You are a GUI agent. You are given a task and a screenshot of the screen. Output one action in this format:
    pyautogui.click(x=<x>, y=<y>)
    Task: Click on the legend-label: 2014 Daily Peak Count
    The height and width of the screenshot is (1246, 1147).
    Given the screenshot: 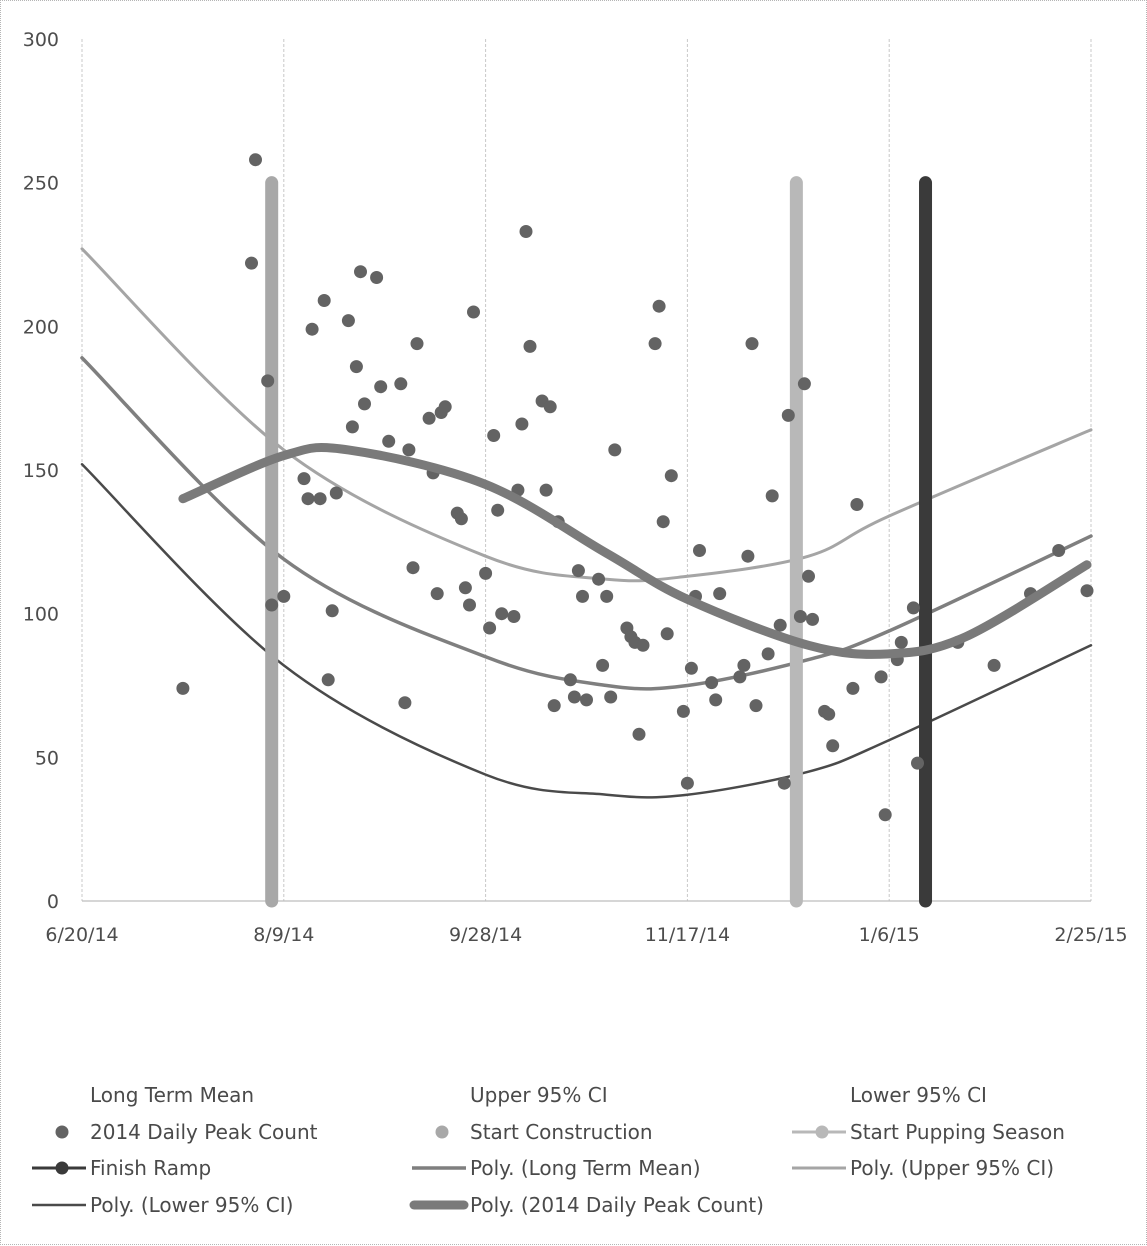 What is the action you would take?
    pyautogui.click(x=204, y=1132)
    